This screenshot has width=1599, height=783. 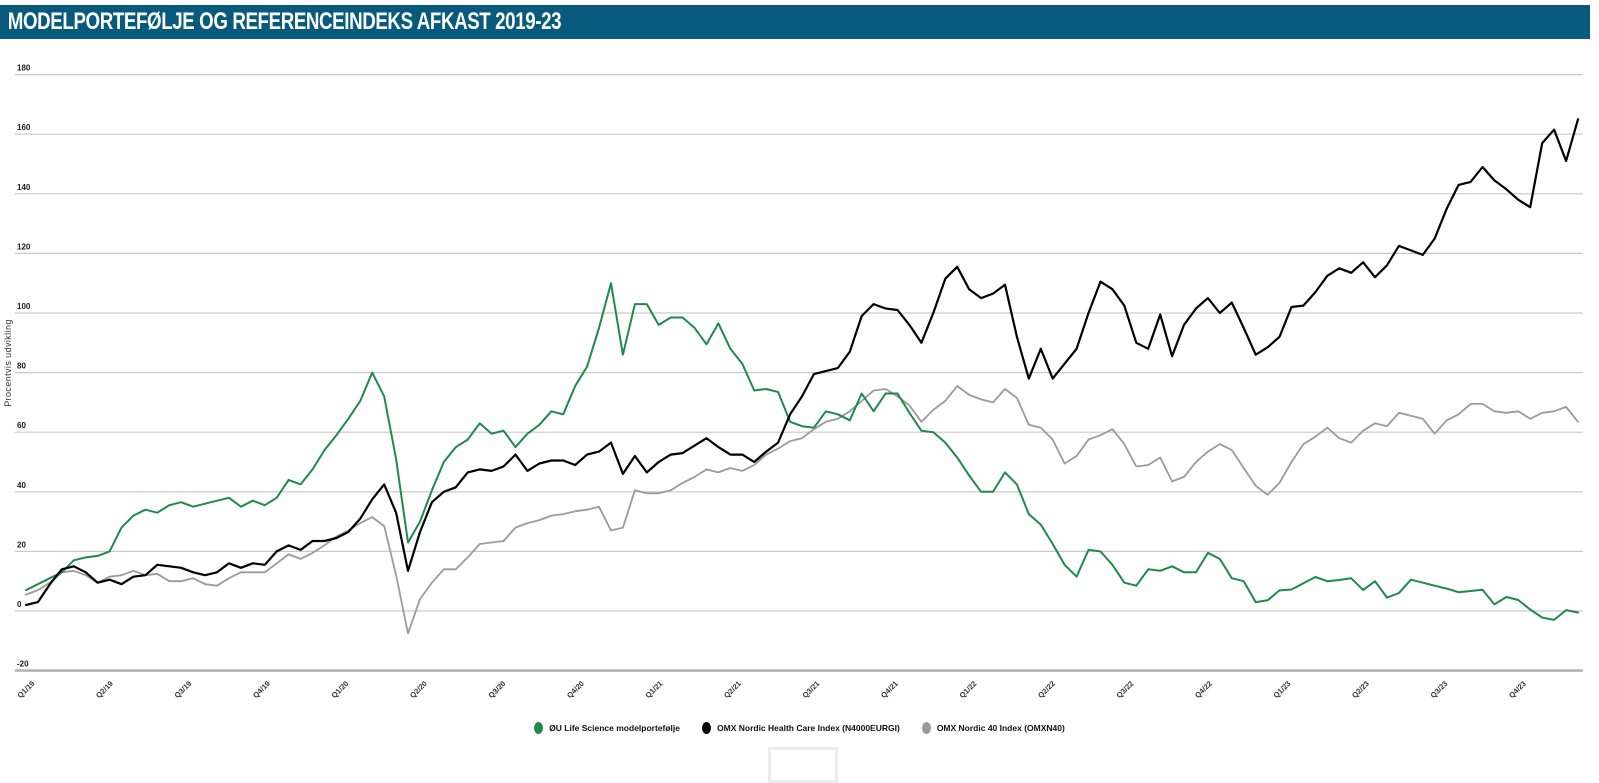 I want to click on x-tick-label: Q2/20, so click(x=418, y=689).